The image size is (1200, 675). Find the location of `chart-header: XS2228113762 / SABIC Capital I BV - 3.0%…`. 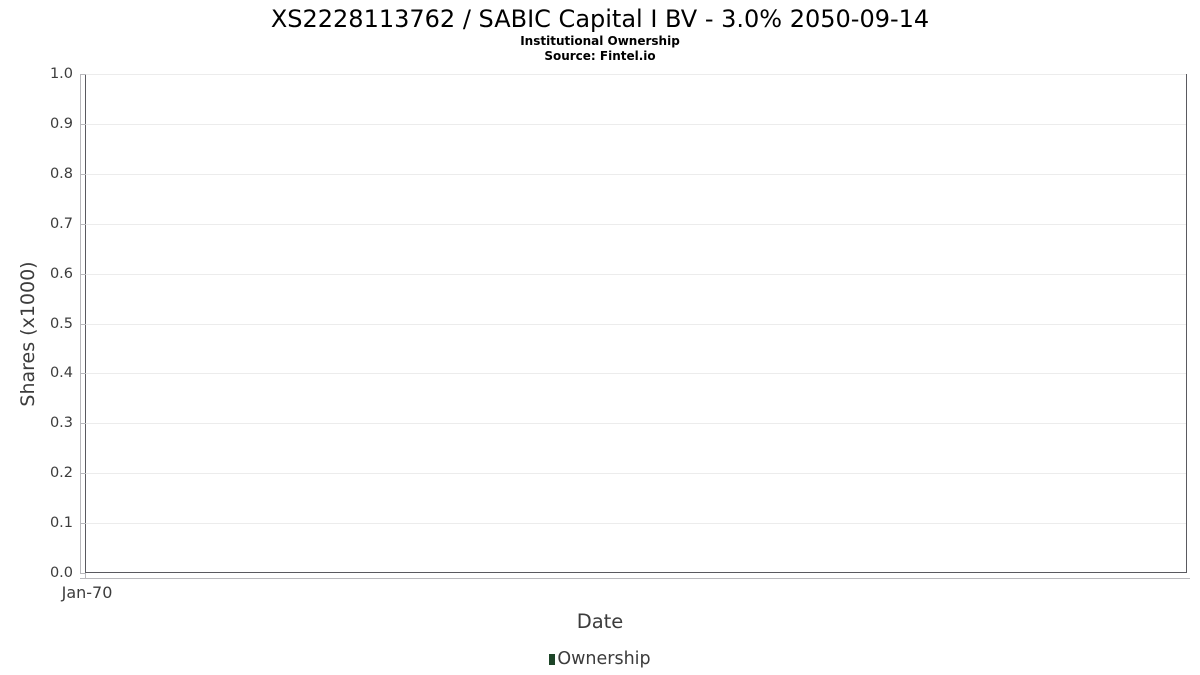

chart-header: XS2228113762 / SABIC Capital I BV - 3.0%… is located at coordinates (600, 32).